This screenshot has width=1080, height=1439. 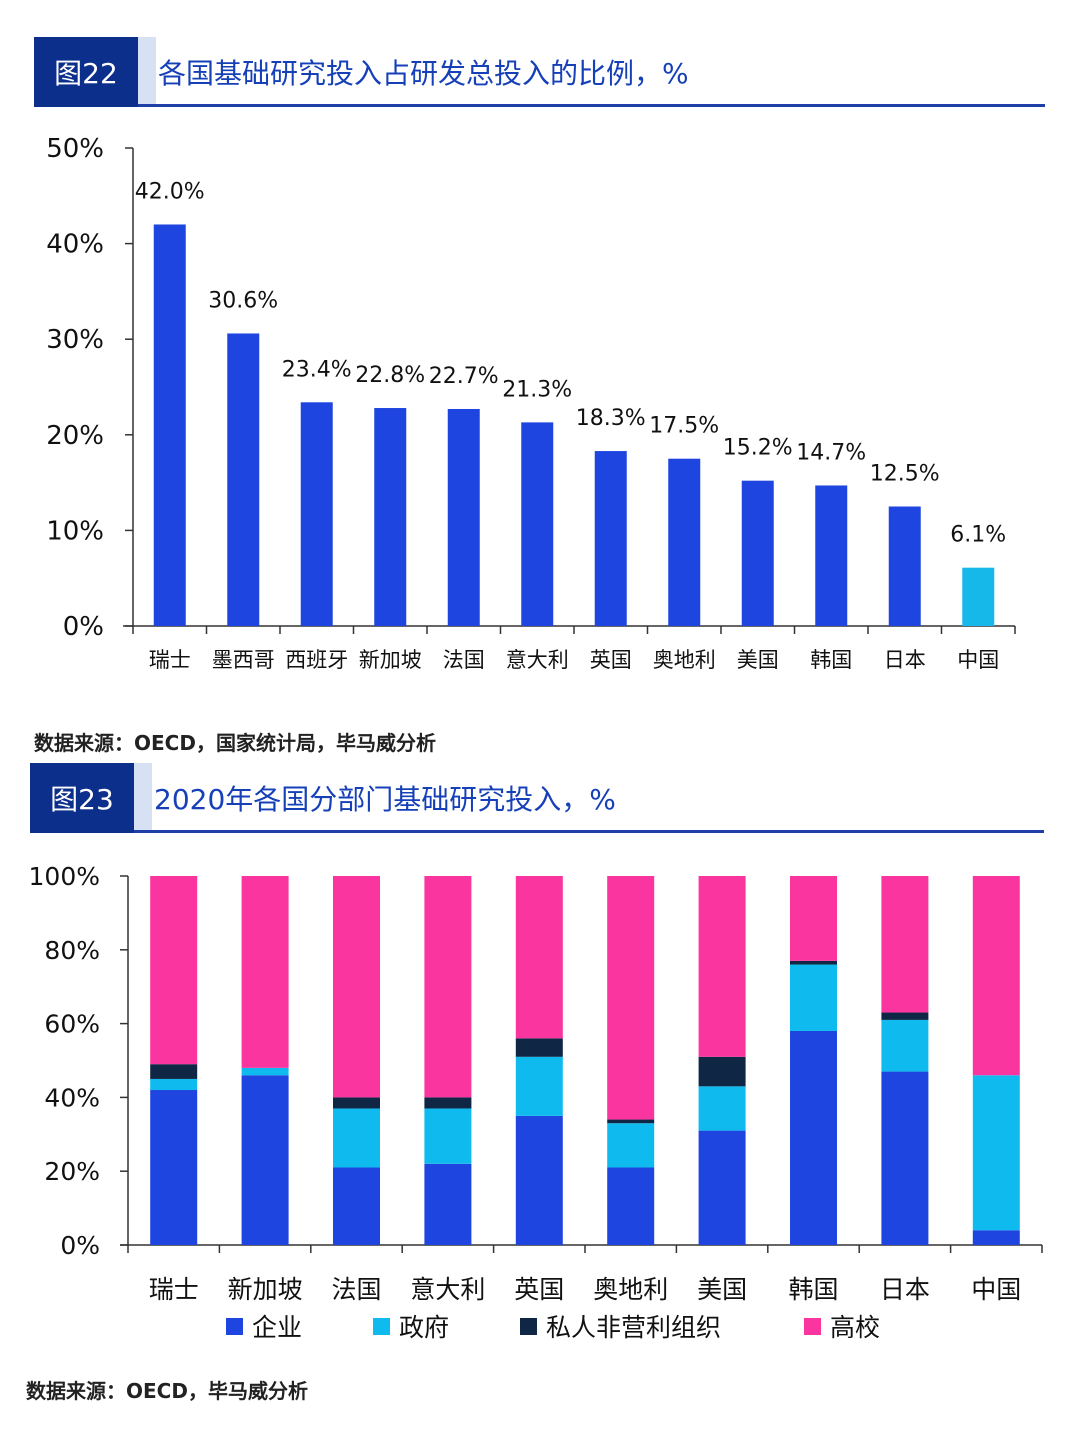 What do you see at coordinates (167, 1391) in the screenshot?
I see `figure-23-source: 数据来源：OECD，毕马威分析` at bounding box center [167, 1391].